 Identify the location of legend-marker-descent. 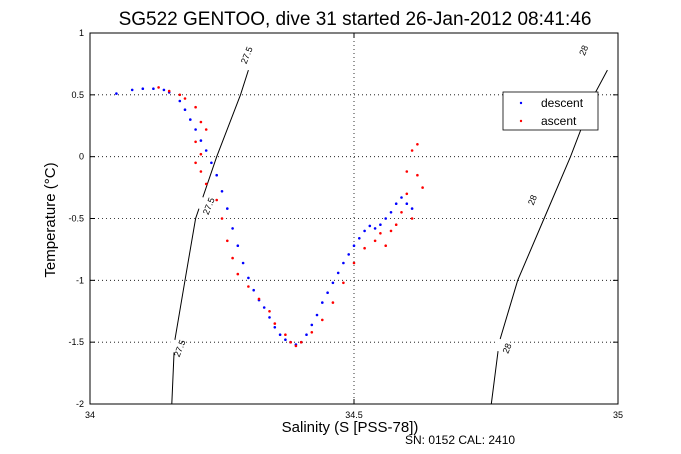
(521, 103).